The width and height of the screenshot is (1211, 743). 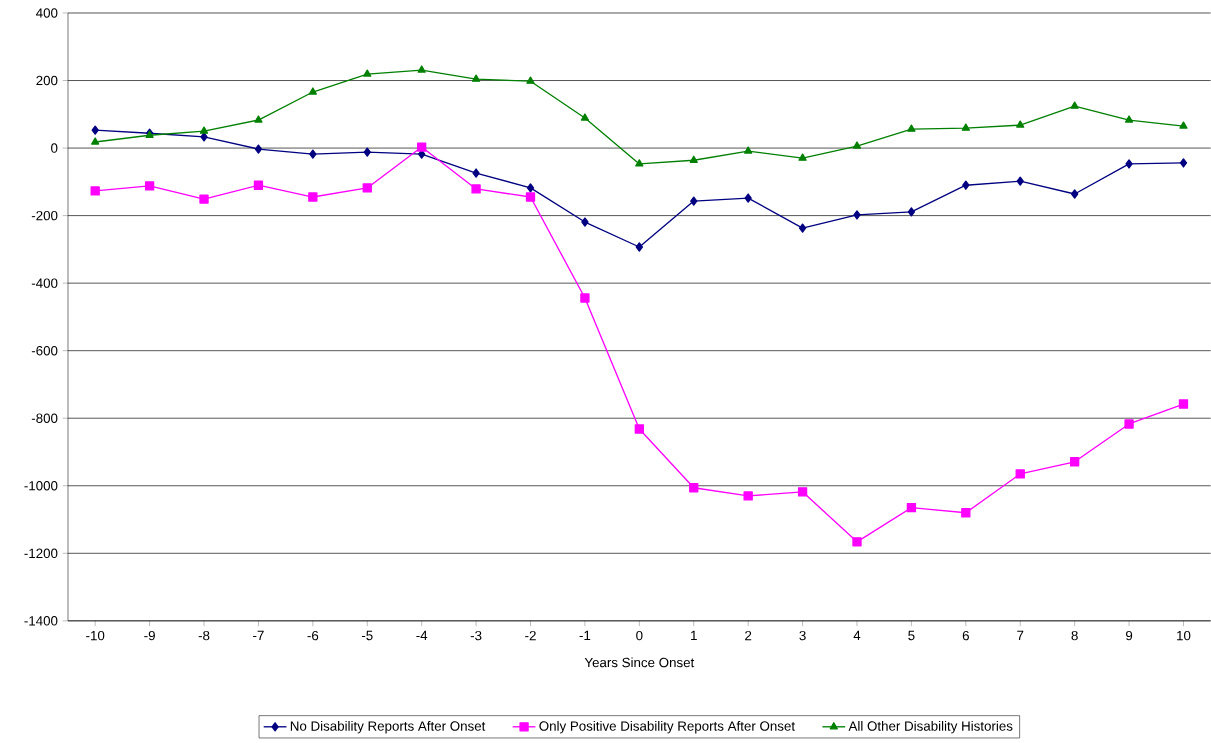 I want to click on x-tick-label: -6, so click(x=313, y=635).